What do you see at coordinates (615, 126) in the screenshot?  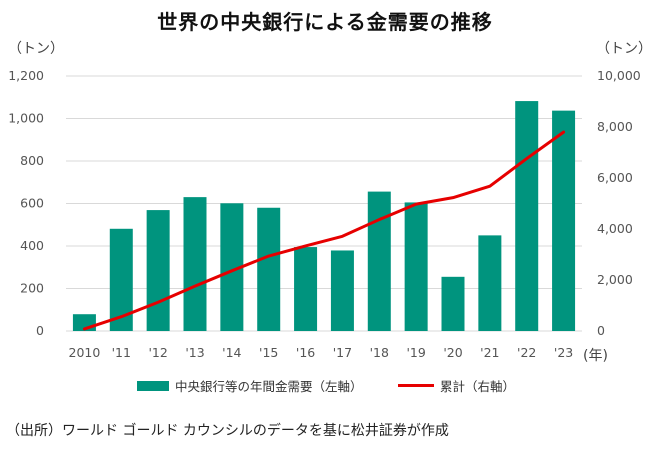 I see `y-right-tick-label: 8,000` at bounding box center [615, 126].